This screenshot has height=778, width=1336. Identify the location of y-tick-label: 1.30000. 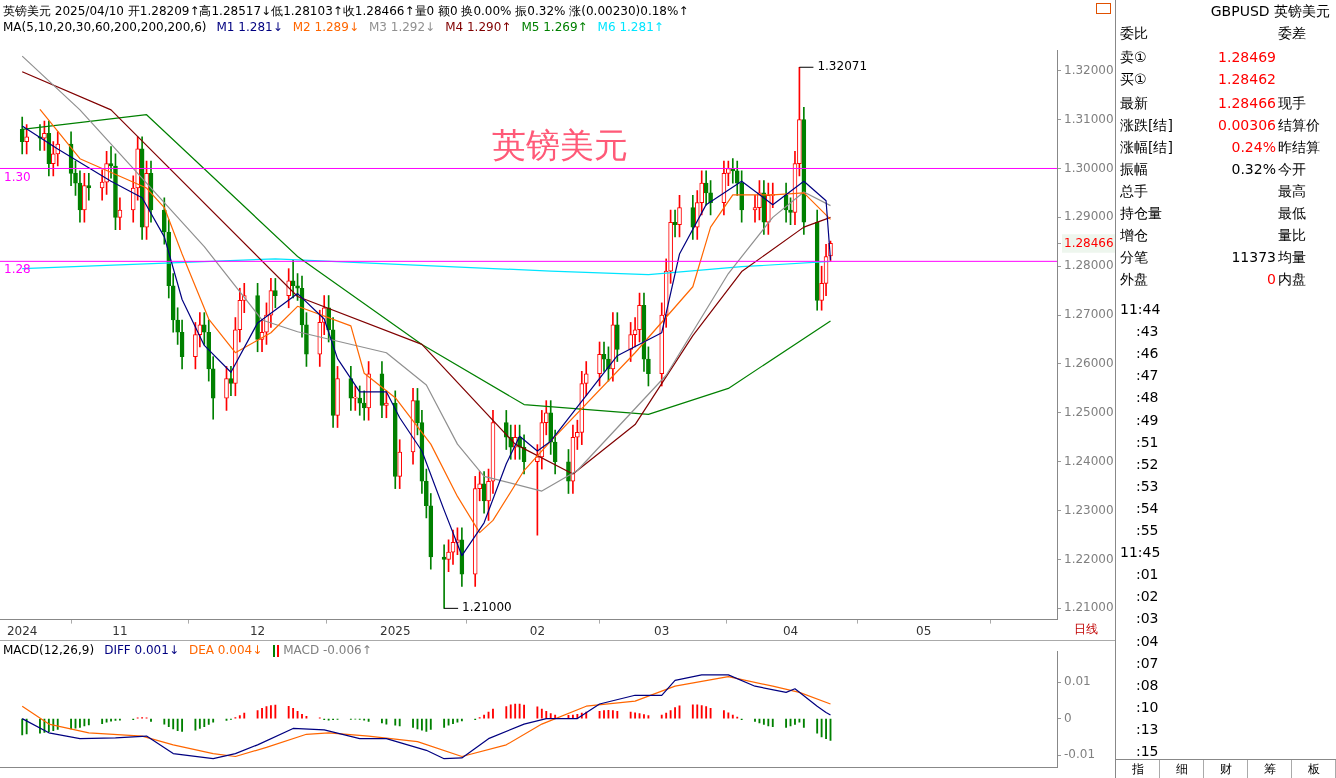
(1089, 167).